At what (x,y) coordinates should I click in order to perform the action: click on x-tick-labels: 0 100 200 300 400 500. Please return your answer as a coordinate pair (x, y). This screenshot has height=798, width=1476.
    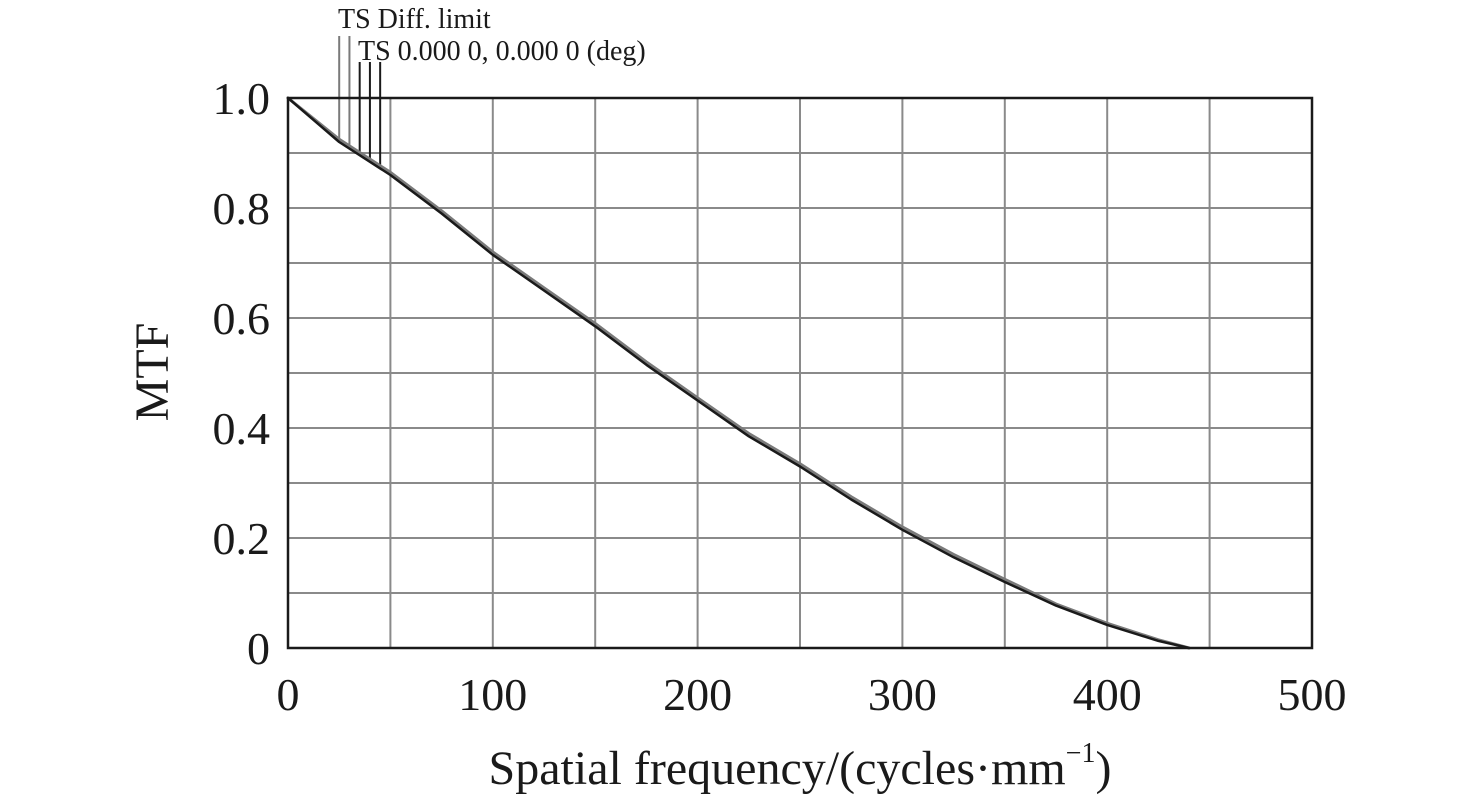
    Looking at the image, I should click on (812, 694).